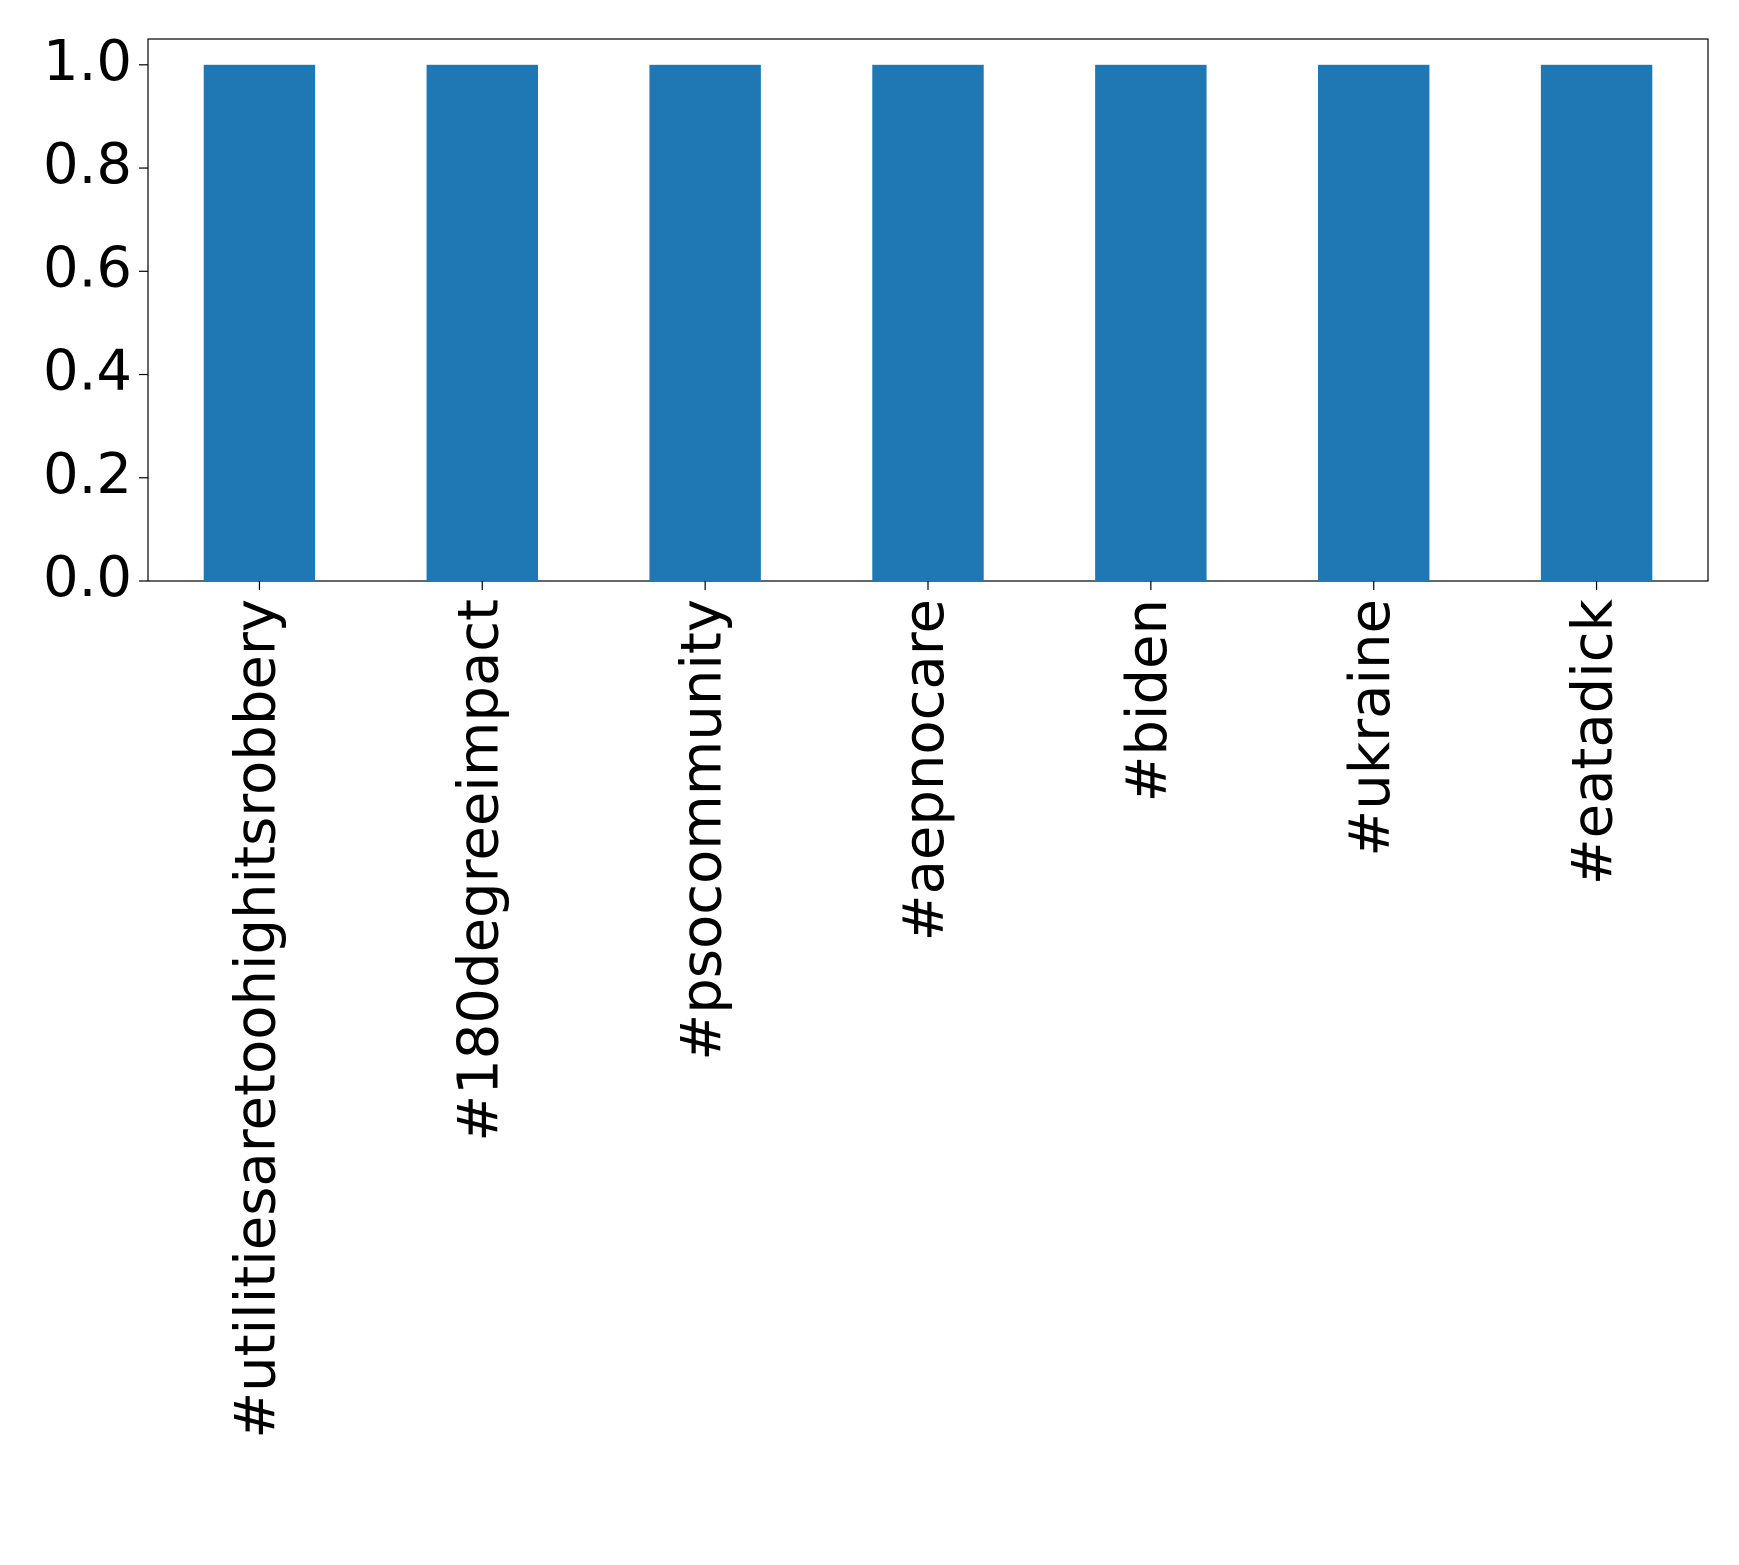 This screenshot has width=1739, height=1565. I want to click on x-tick-label: #biden, so click(1147, 701).